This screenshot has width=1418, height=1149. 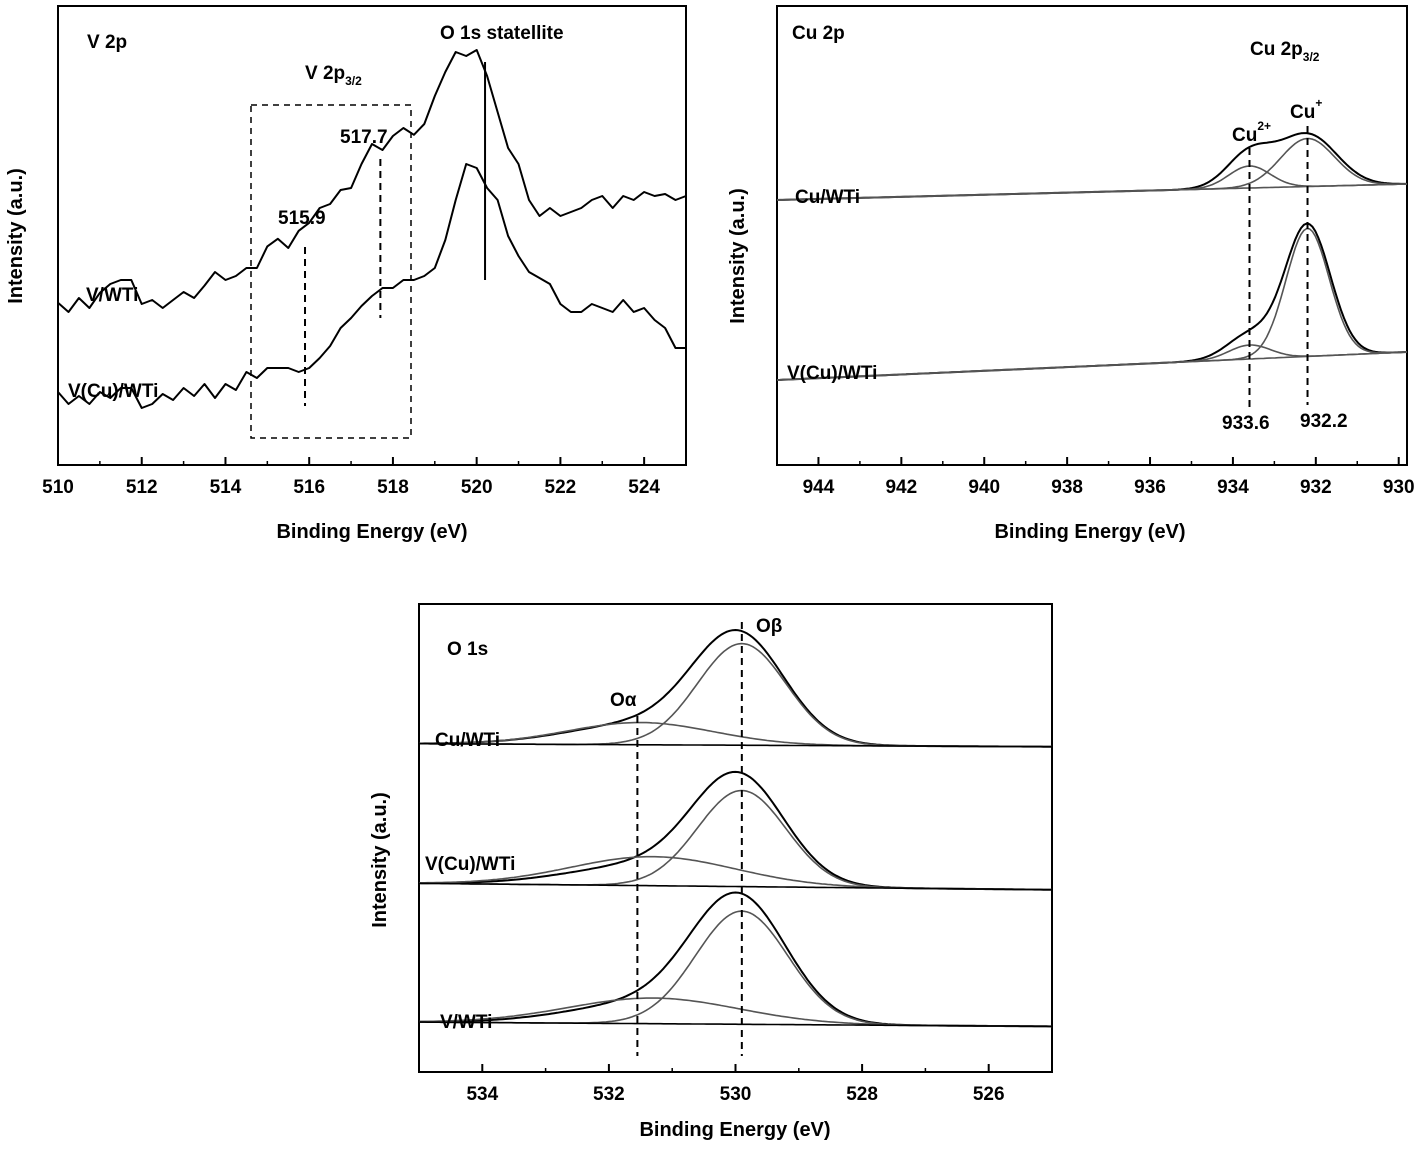 I want to click on x-tick-label-942: 942, so click(x=901, y=487).